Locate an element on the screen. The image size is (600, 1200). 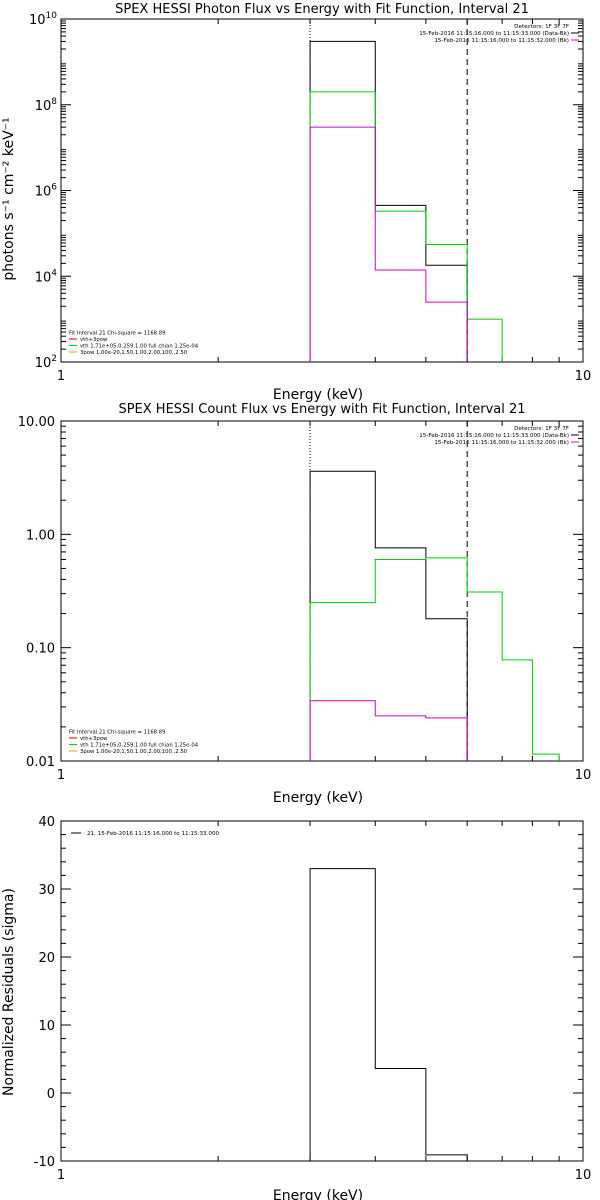
y-tick-label: 0.01 is located at coordinates (40, 762).